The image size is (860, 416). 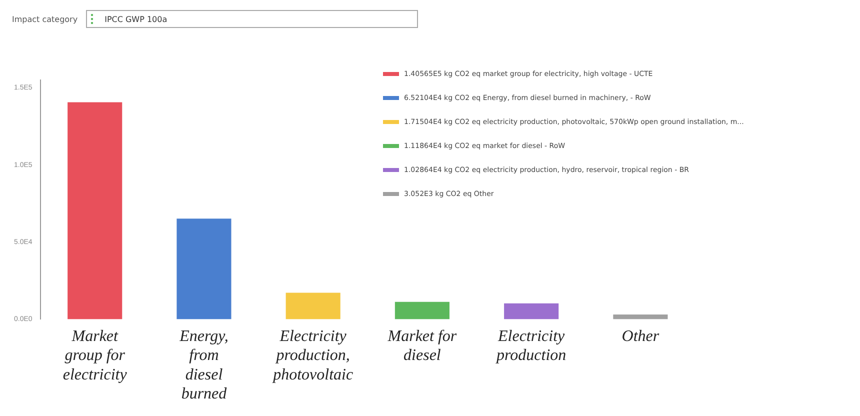 I want to click on x-tick-label: Energy, from diesel burned, so click(x=203, y=365).